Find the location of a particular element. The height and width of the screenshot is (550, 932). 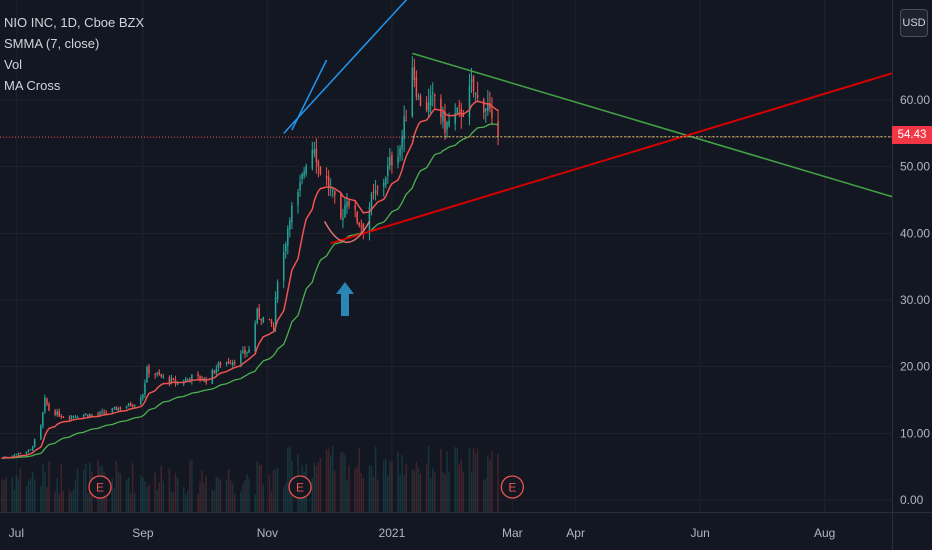

x-tick-label: Jul is located at coordinates (16, 533).